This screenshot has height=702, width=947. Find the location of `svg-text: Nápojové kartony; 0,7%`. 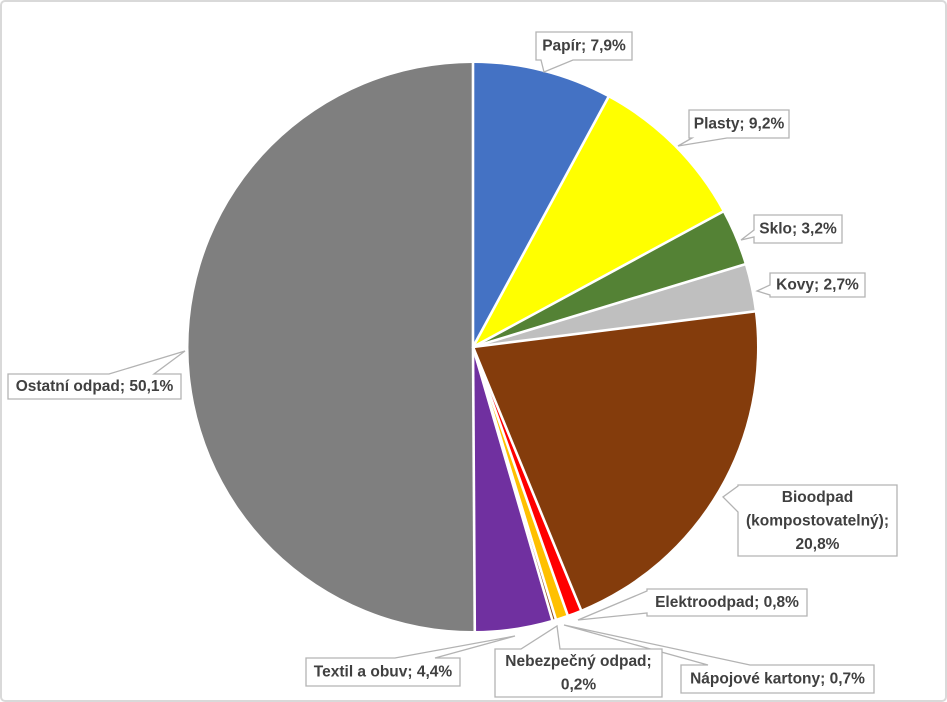

svg-text: Nápojové kartony; 0,7% is located at coordinates (777, 679).